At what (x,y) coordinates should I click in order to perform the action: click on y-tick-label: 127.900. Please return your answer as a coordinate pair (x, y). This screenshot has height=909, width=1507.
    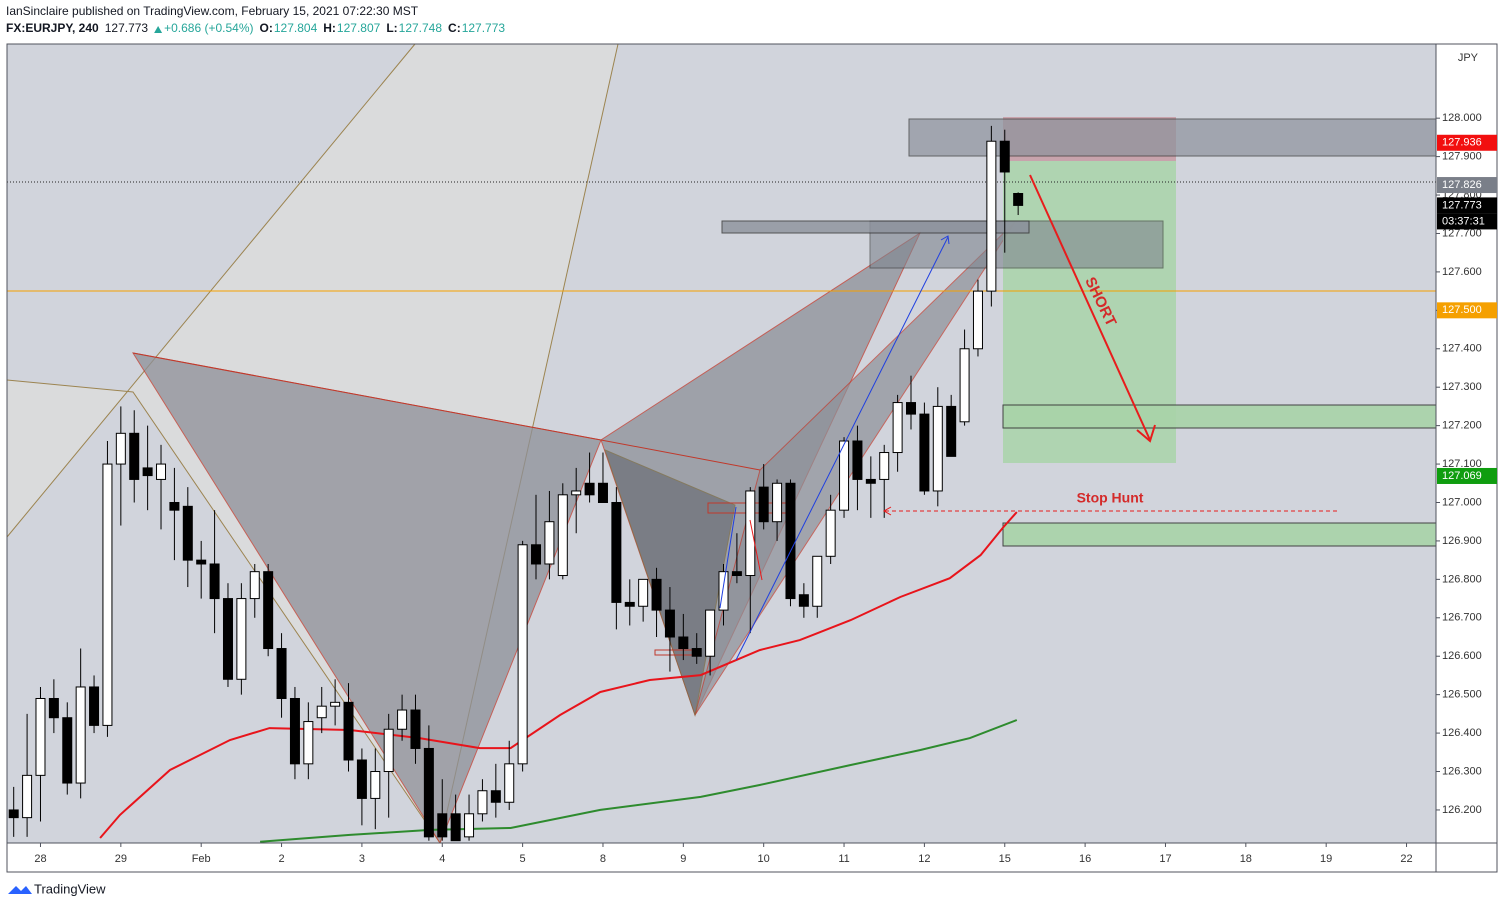
    Looking at the image, I should click on (1462, 157).